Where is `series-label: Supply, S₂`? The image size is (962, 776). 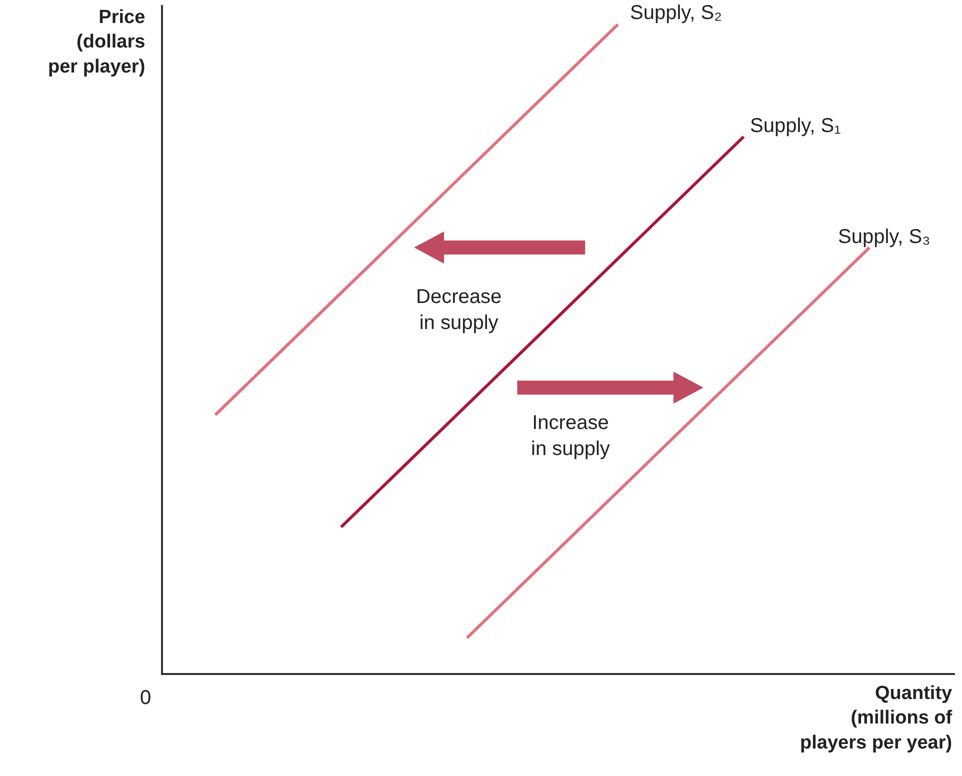
series-label: Supply, S₂ is located at coordinates (676, 13).